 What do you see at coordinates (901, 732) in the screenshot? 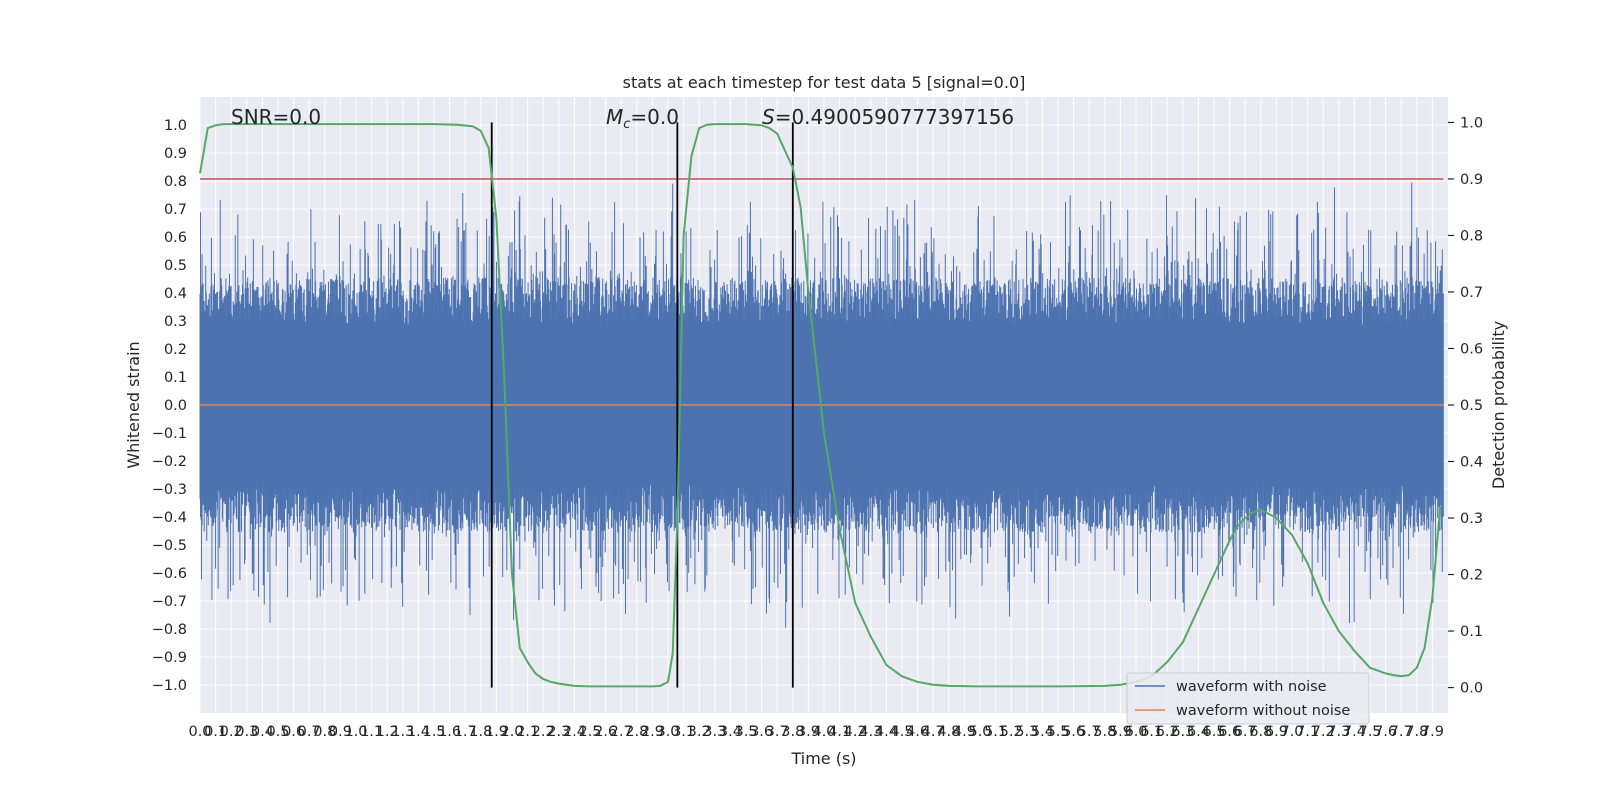
I see `x-tick-label-45: 4.5` at bounding box center [901, 732].